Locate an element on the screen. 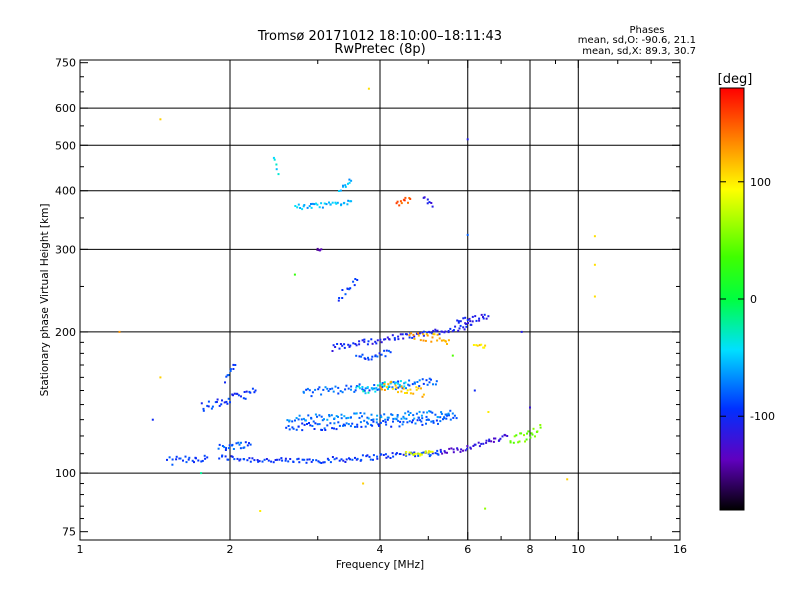 The width and height of the screenshot is (800, 600). y-tick-label: 750 is located at coordinates (65, 63).